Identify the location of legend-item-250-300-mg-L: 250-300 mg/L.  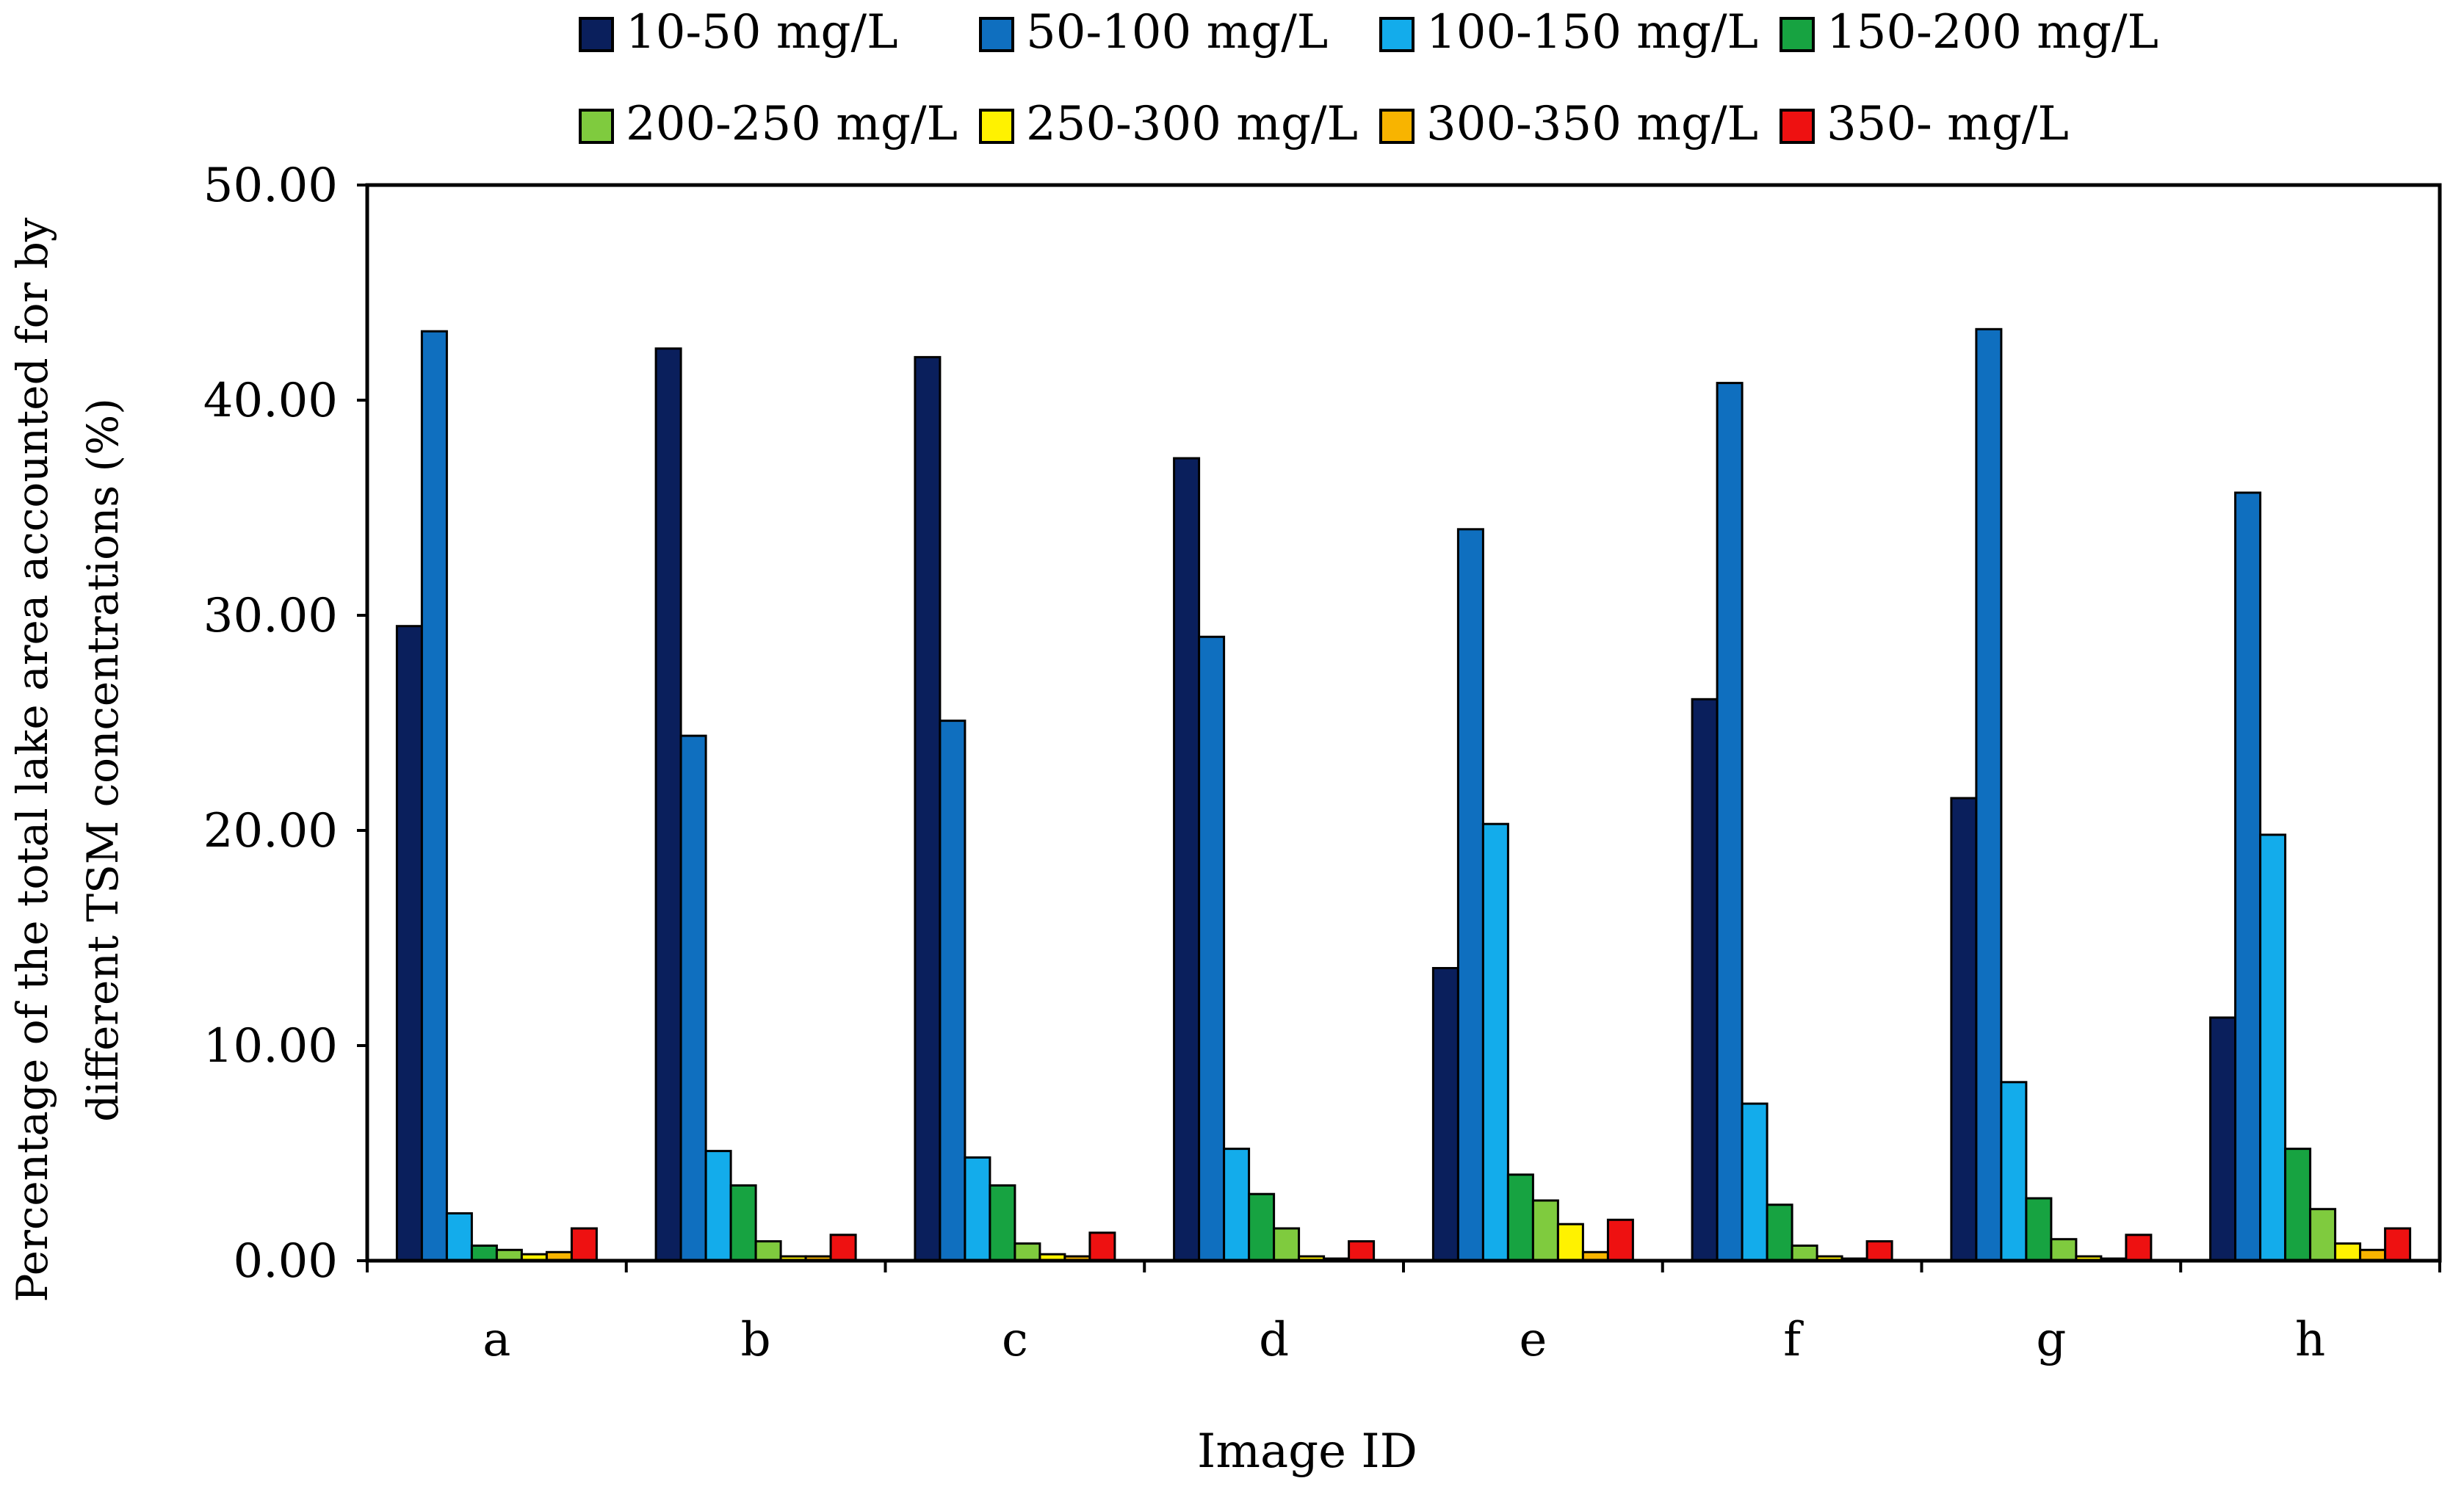
(1168, 124).